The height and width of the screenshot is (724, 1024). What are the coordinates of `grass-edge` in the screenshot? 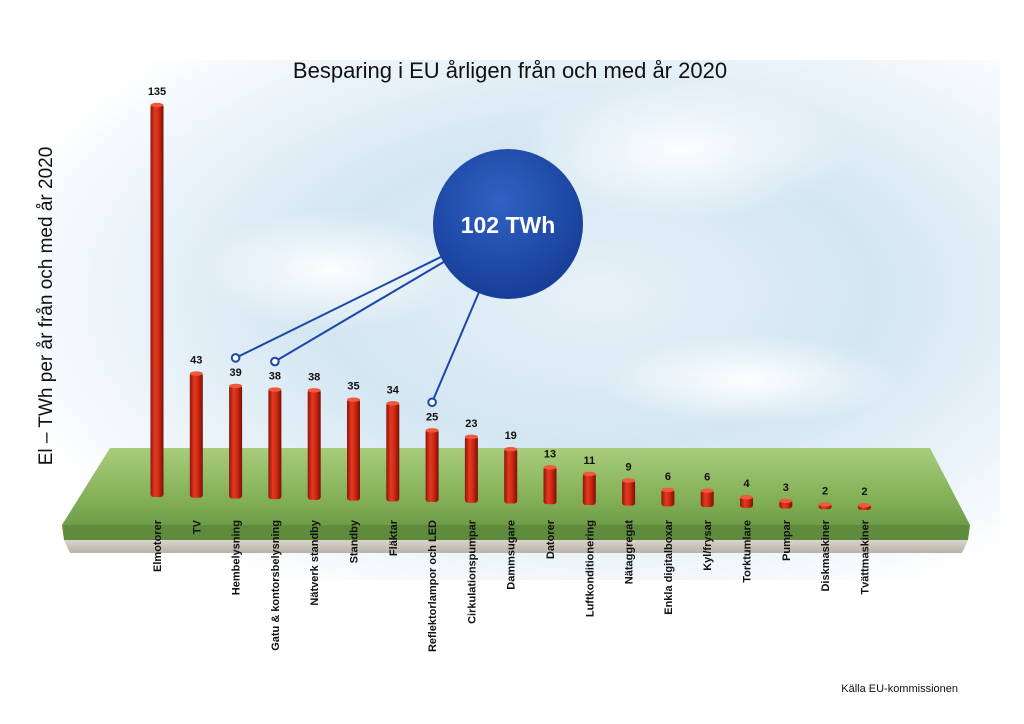 It's located at (516, 532).